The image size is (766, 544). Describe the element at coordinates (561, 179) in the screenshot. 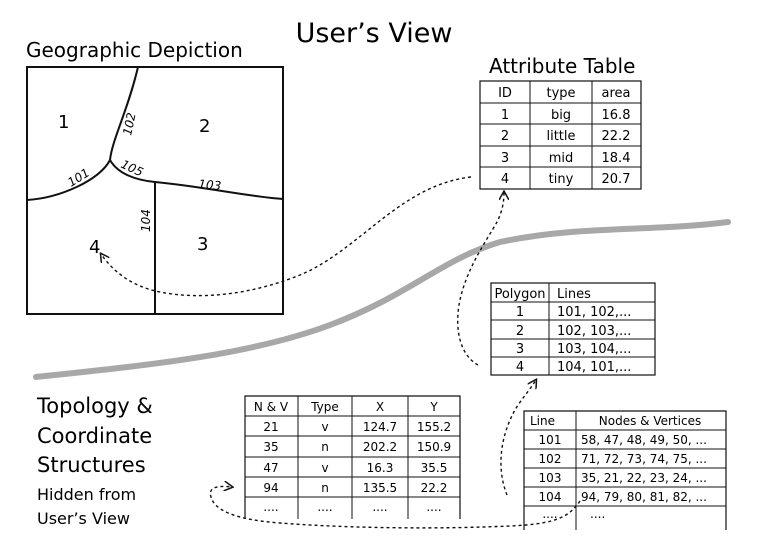

I see `attribute-cell: tiny` at that location.